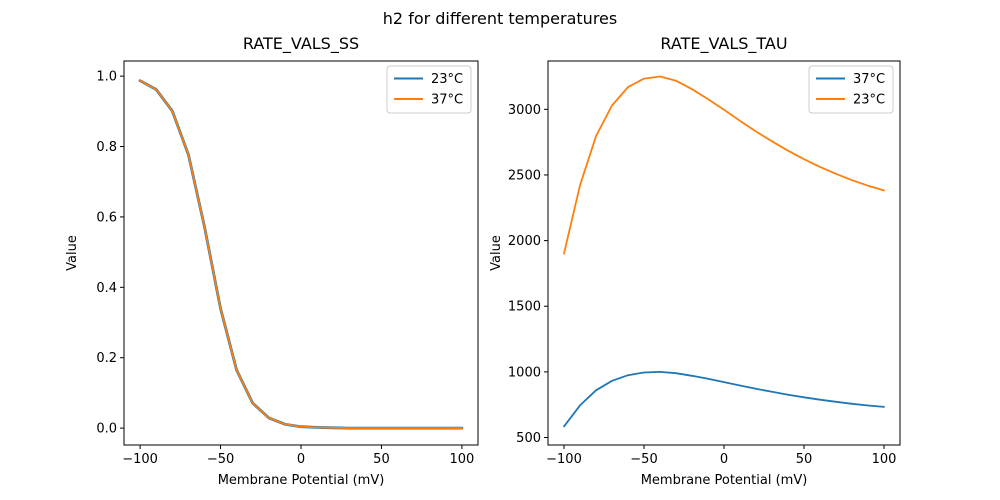 This screenshot has width=1000, height=500. I want to click on figure-title: h2 for different temperatures, so click(500, 18).